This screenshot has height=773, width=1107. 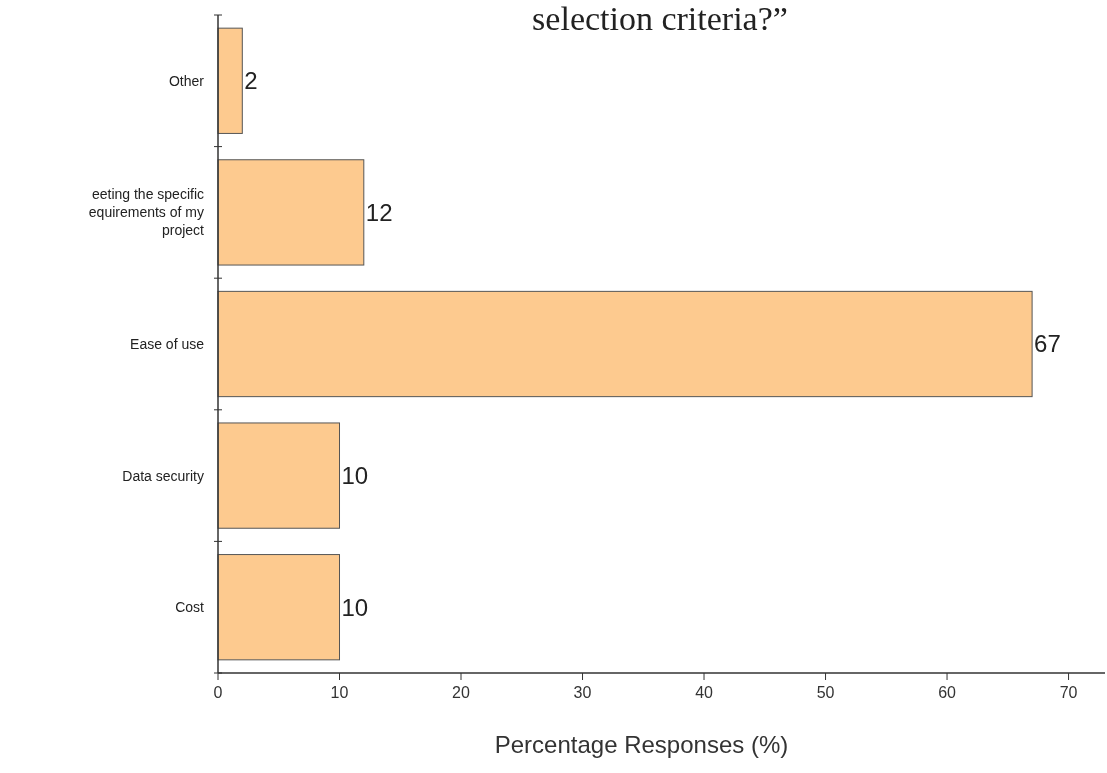 What do you see at coordinates (163, 475) in the screenshot?
I see `y-tick-label: Data security` at bounding box center [163, 475].